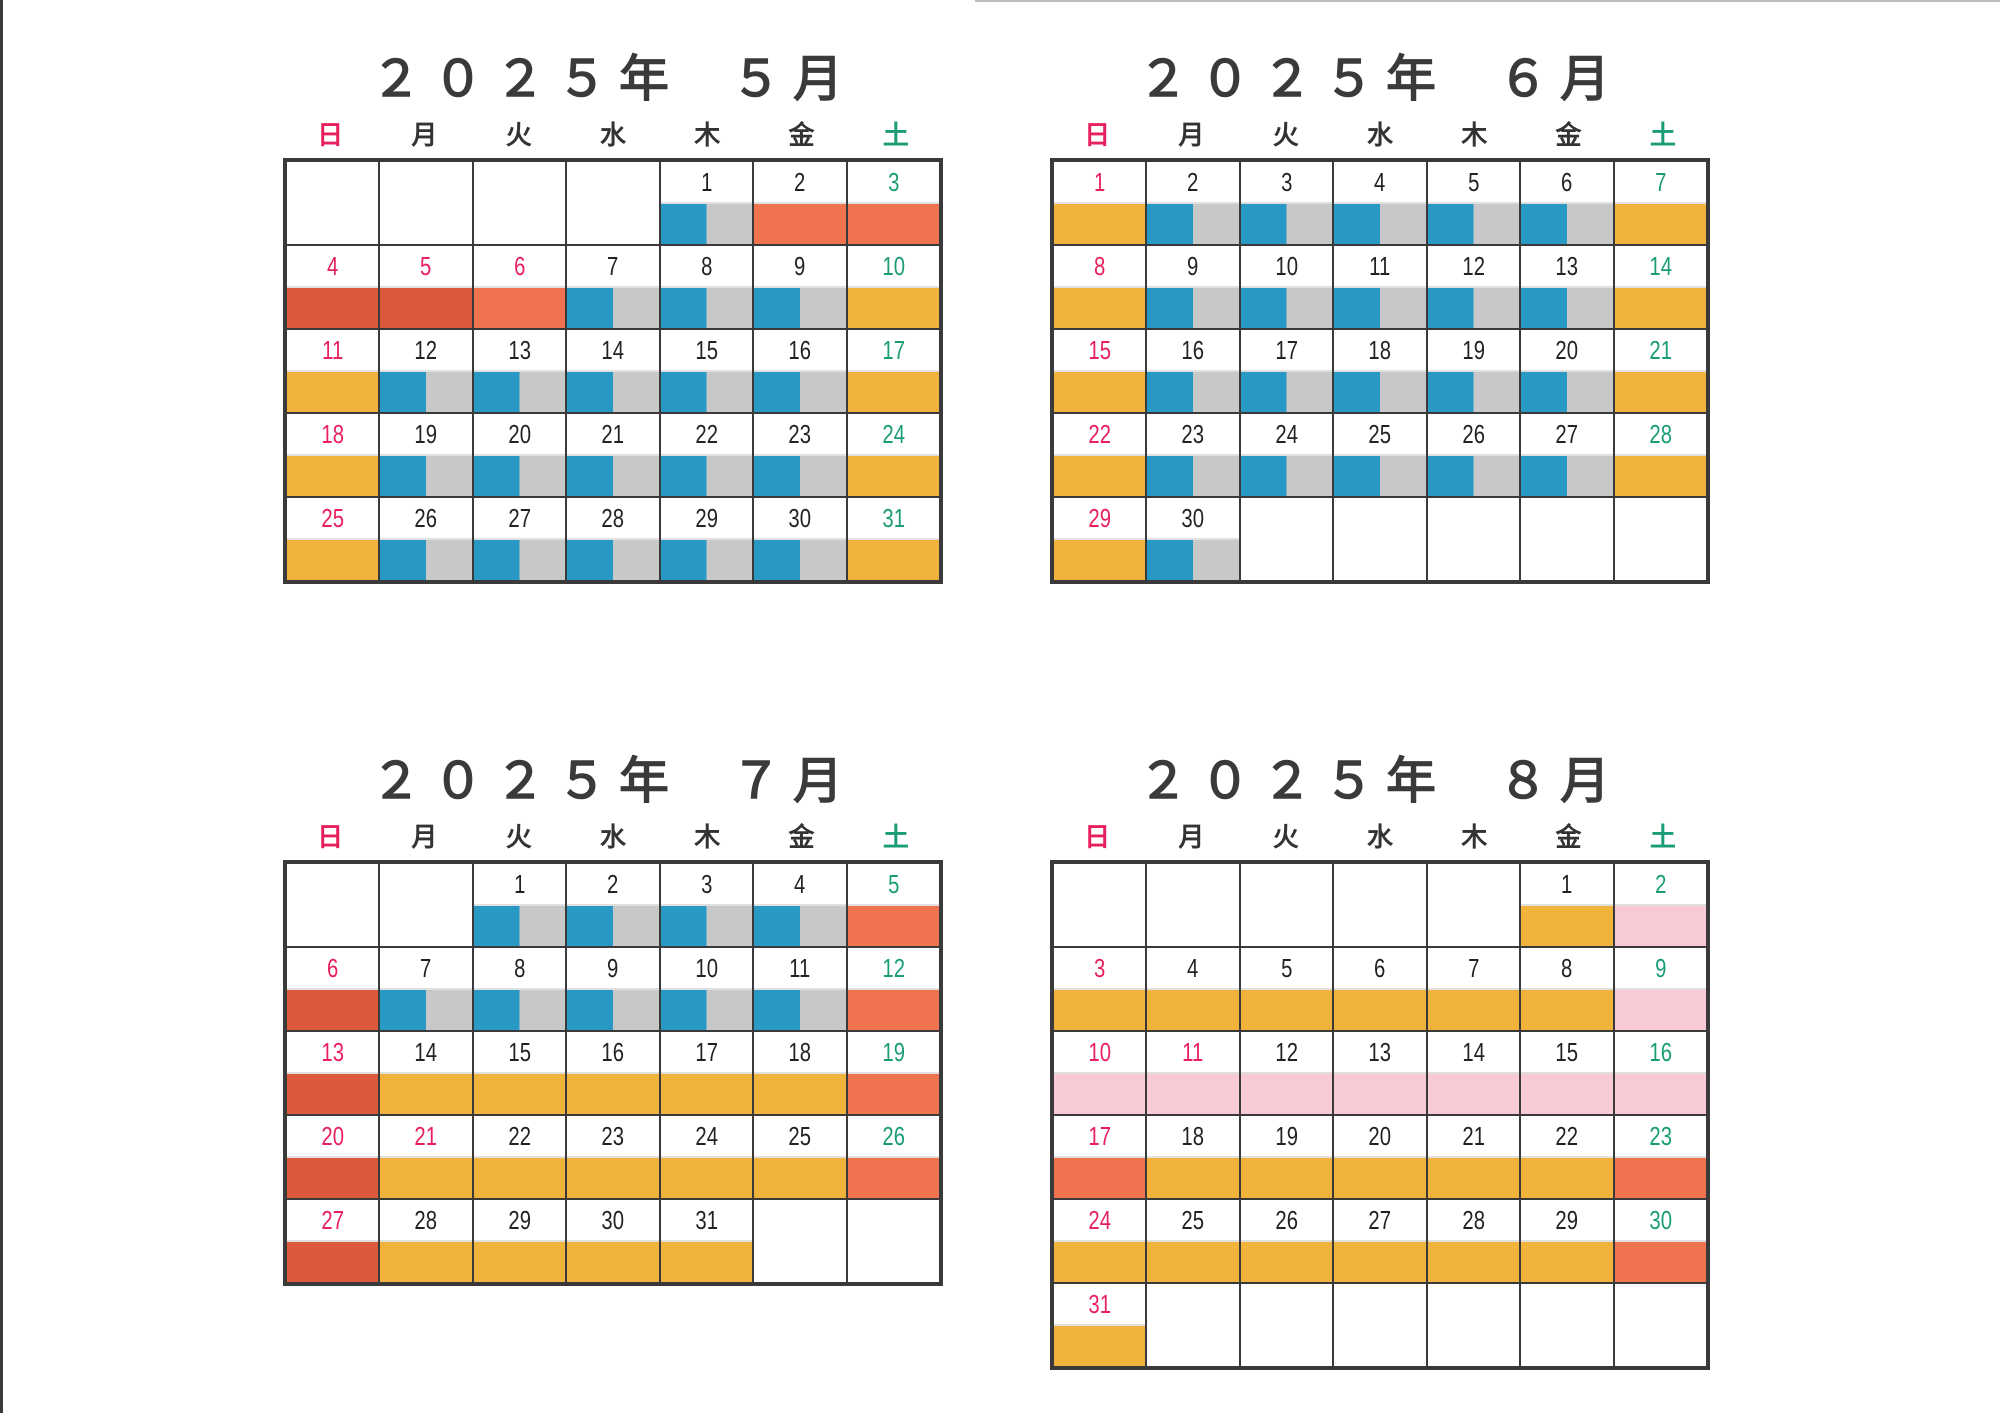  What do you see at coordinates (1100, 1241) in the screenshot?
I see `day-cell: 24` at bounding box center [1100, 1241].